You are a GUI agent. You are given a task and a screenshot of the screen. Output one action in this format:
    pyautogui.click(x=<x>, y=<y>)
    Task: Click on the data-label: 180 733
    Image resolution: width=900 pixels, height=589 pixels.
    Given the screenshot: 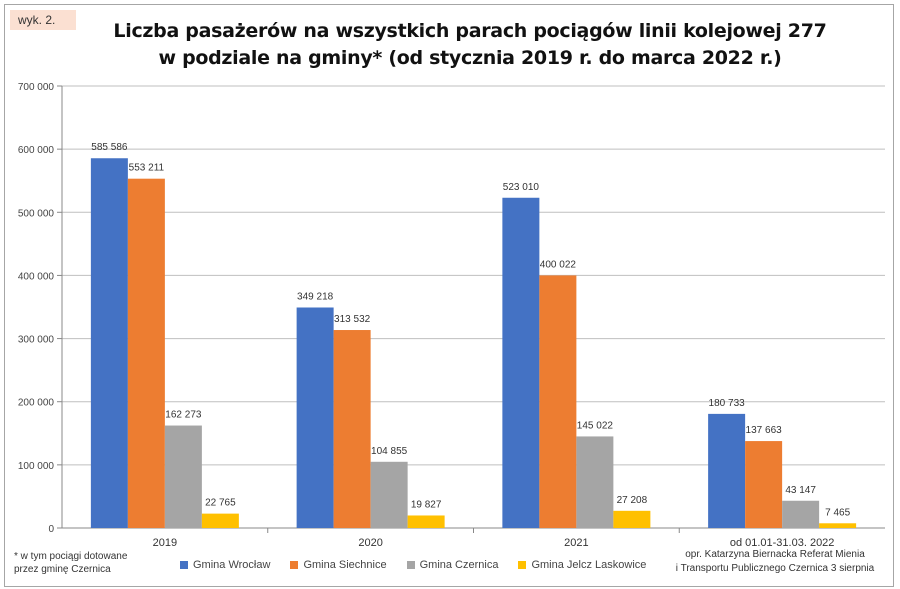 What is the action you would take?
    pyautogui.click(x=727, y=403)
    